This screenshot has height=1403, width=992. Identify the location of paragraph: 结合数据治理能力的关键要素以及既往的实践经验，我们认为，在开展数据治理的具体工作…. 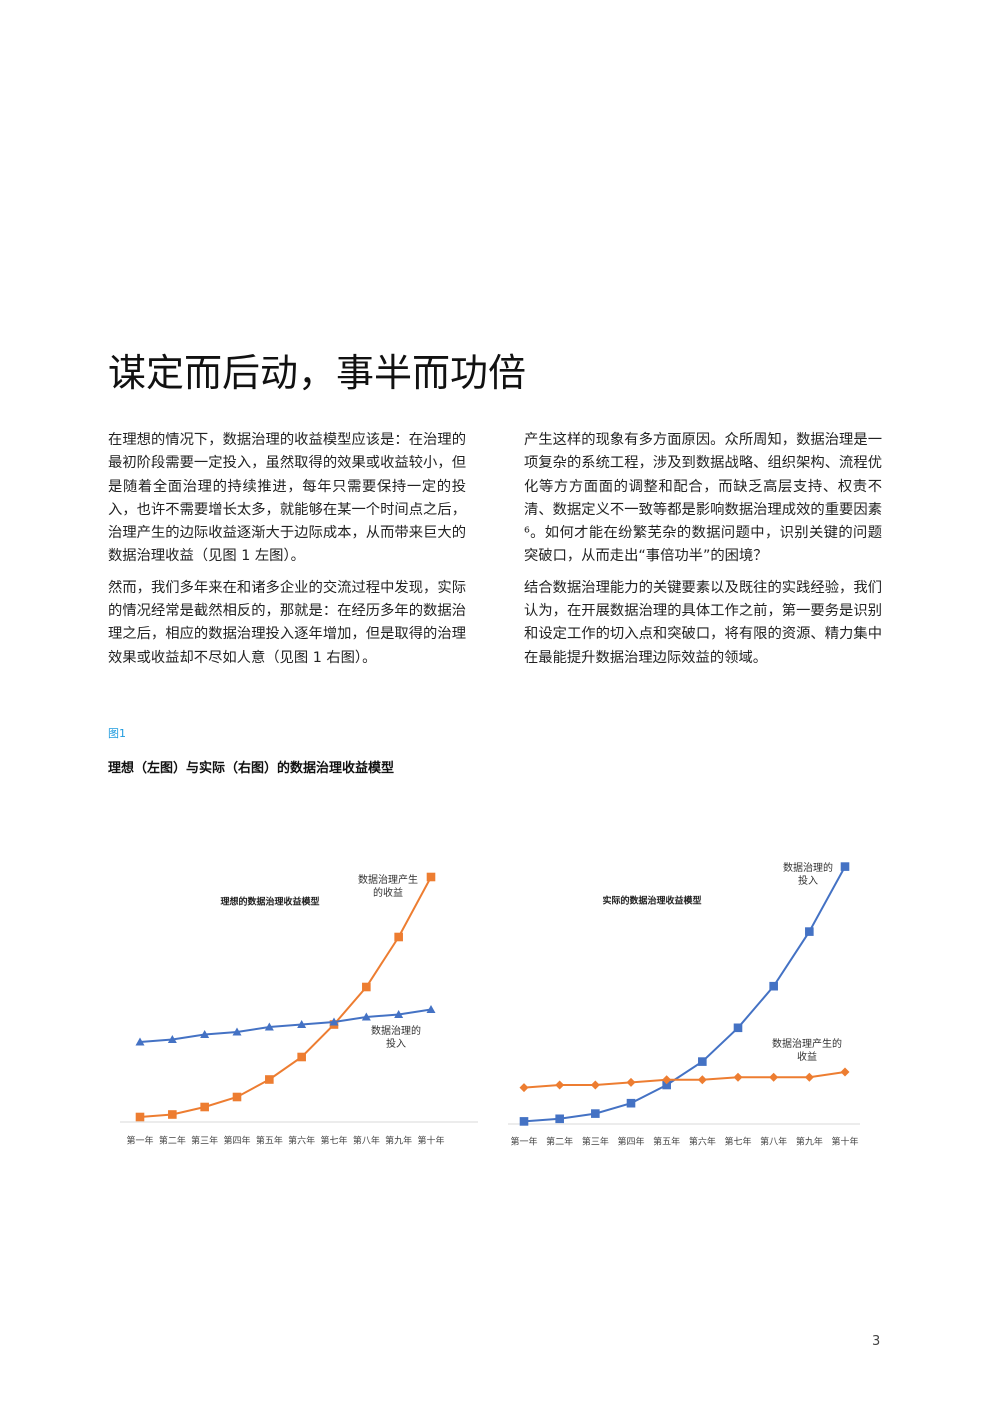
(703, 622).